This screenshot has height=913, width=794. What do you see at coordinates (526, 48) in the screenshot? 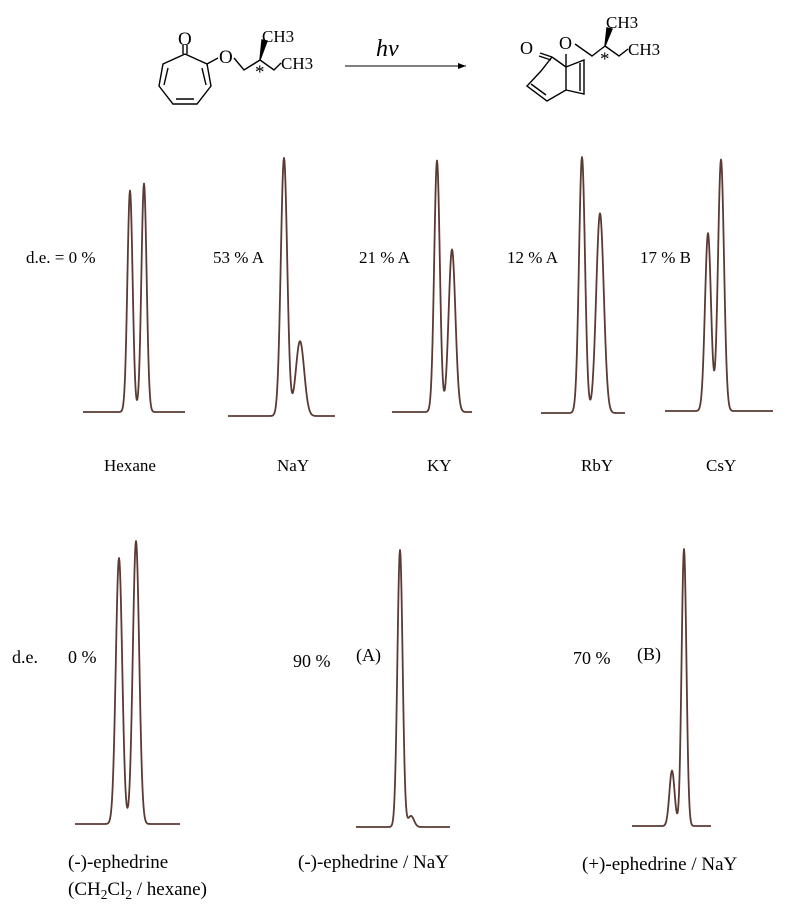
I see `product-carbonyl-oxygen: O` at bounding box center [526, 48].